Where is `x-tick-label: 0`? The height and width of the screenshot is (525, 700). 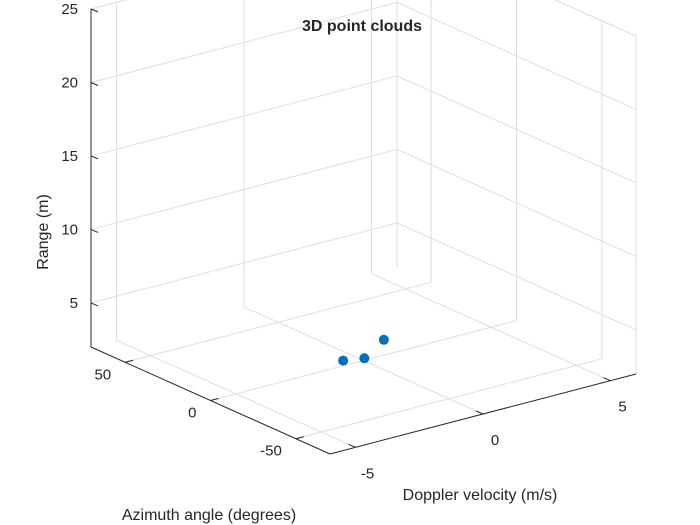 x-tick-label: 0 is located at coordinates (495, 440).